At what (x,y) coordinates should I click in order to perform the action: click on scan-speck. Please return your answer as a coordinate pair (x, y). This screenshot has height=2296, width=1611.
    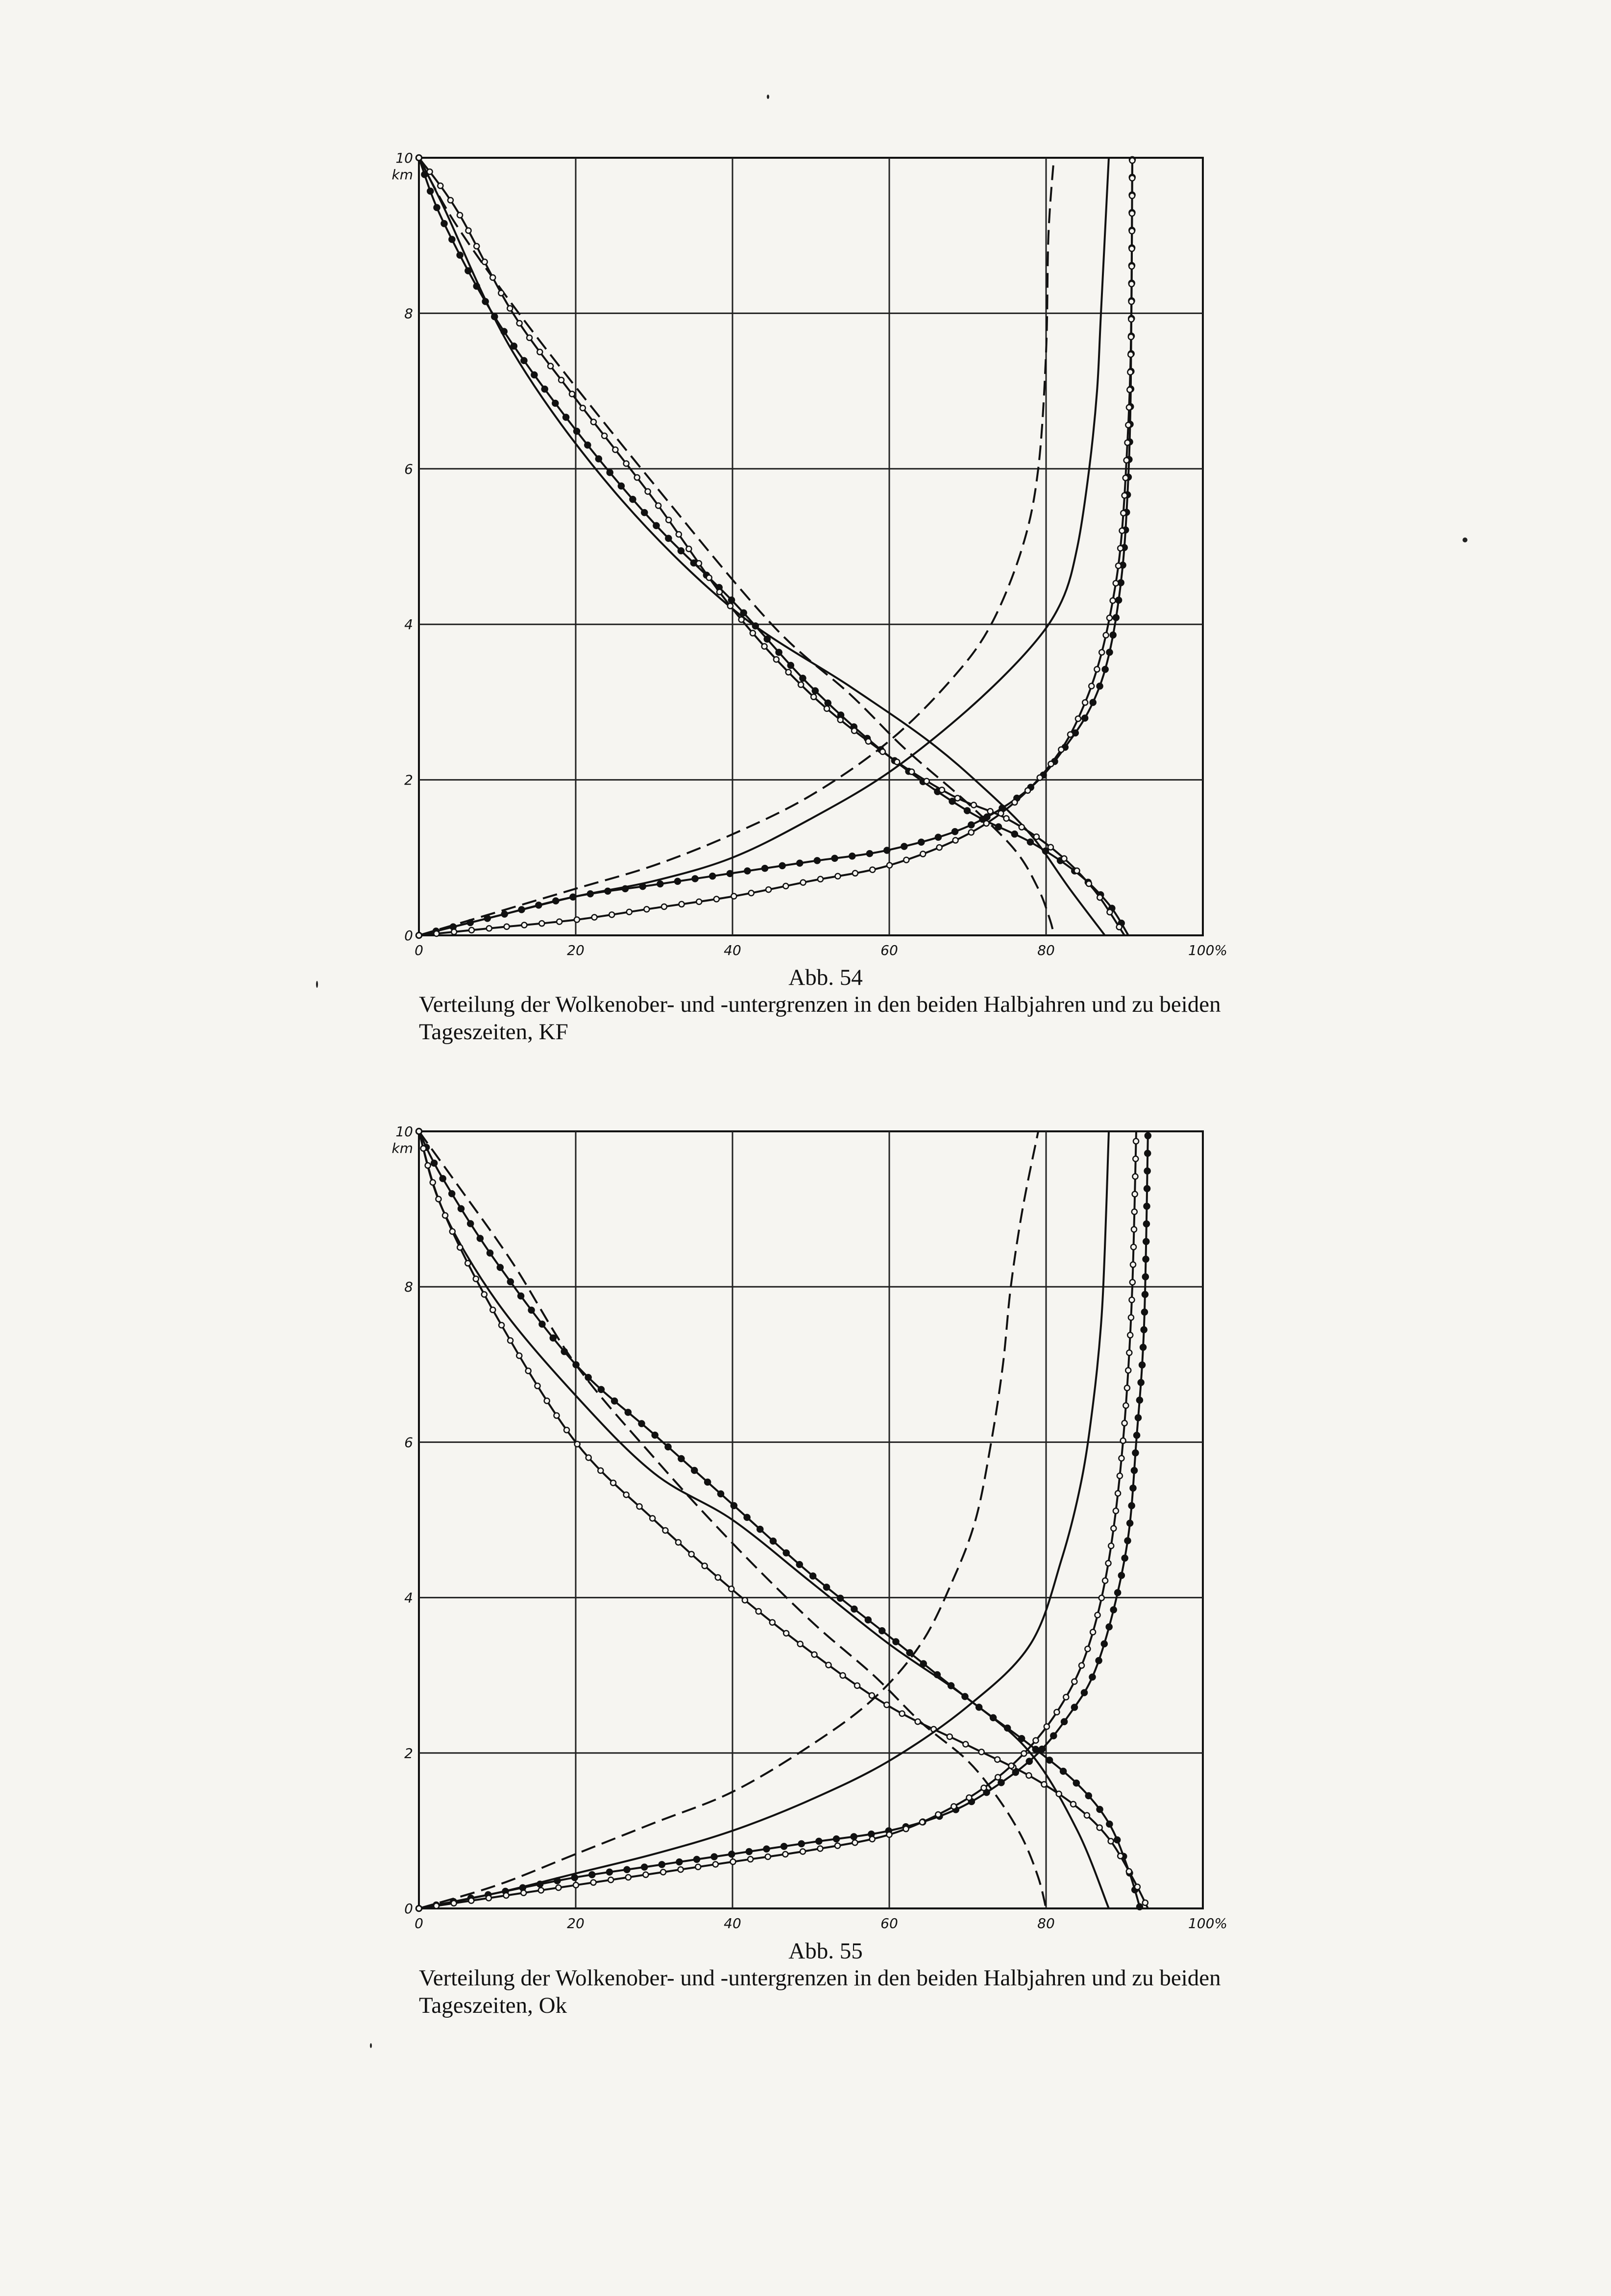
    Looking at the image, I should click on (1465, 539).